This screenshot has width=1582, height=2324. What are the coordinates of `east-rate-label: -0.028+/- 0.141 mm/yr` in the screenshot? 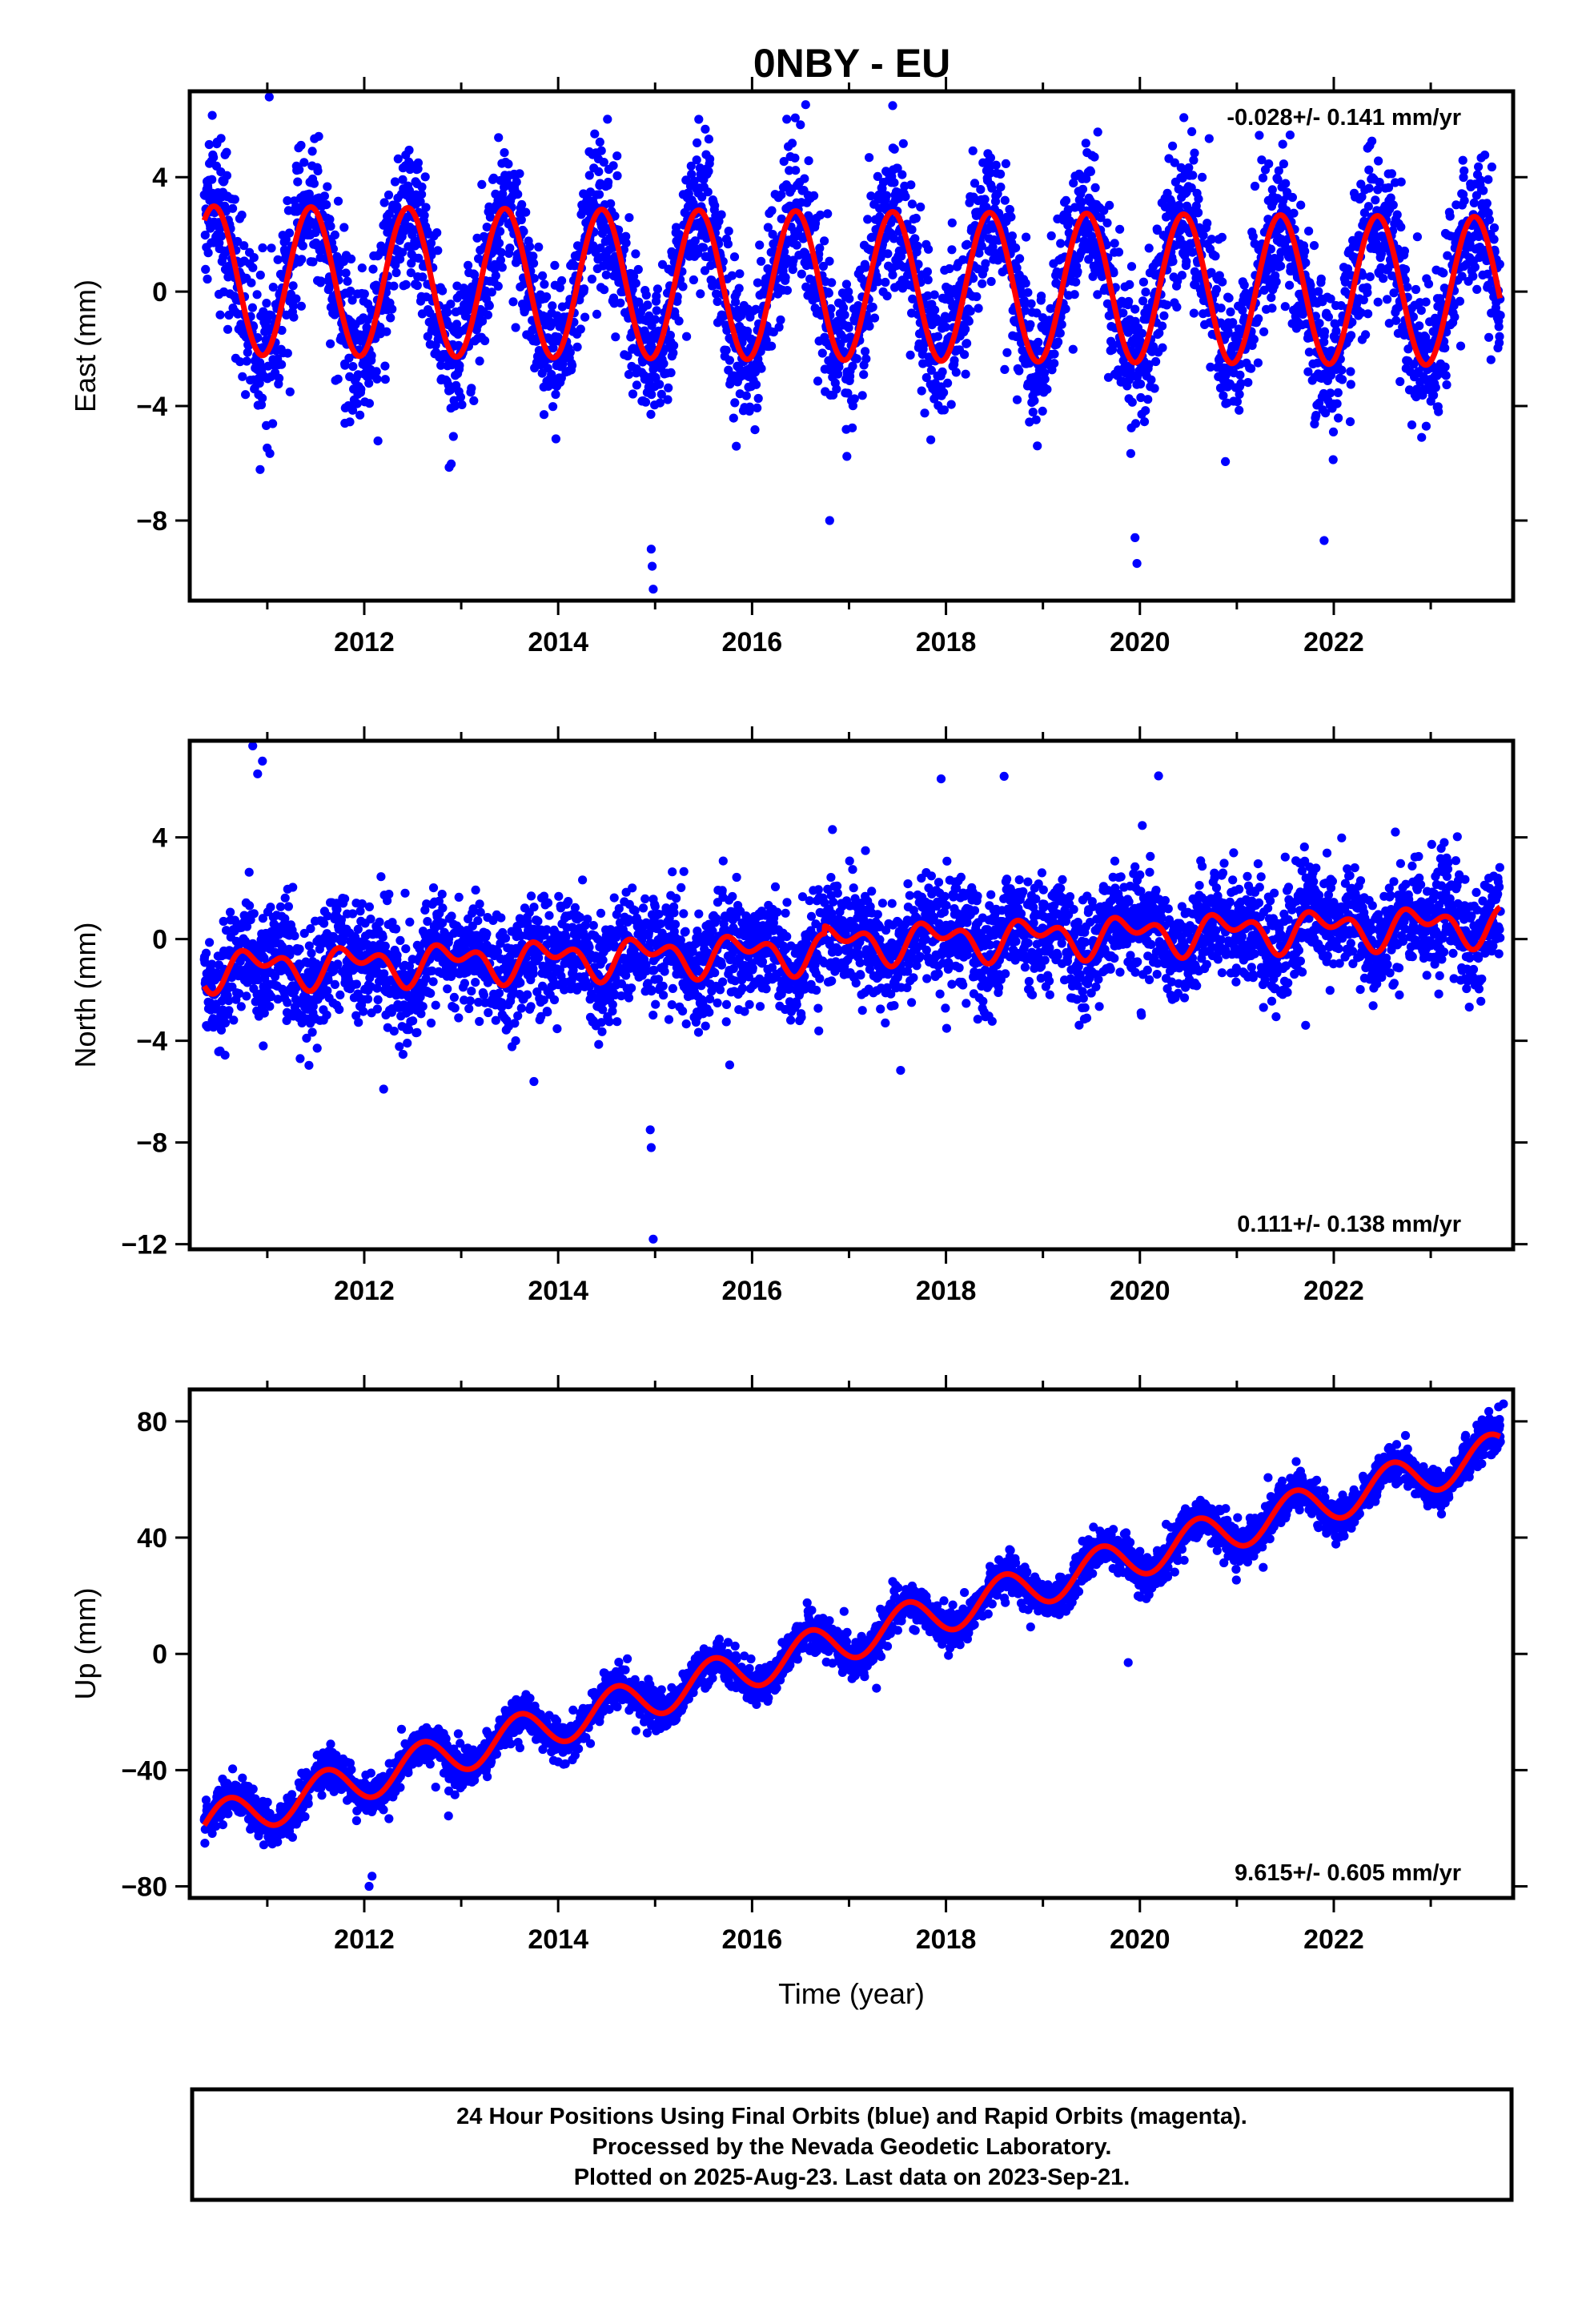 It's located at (1344, 118).